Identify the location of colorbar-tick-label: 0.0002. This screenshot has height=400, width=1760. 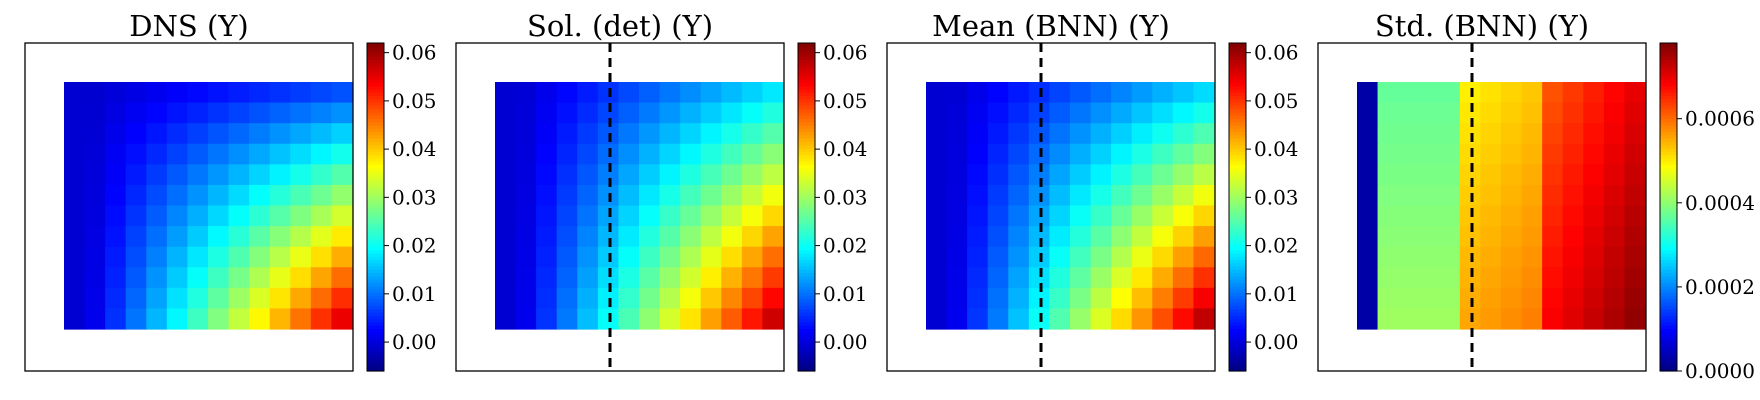
(1720, 287).